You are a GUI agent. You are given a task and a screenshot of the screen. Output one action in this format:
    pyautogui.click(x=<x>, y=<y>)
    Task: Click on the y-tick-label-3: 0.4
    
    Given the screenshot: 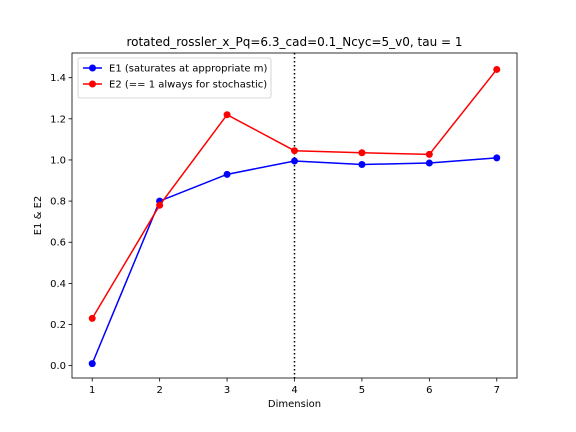 What is the action you would take?
    pyautogui.click(x=58, y=284)
    